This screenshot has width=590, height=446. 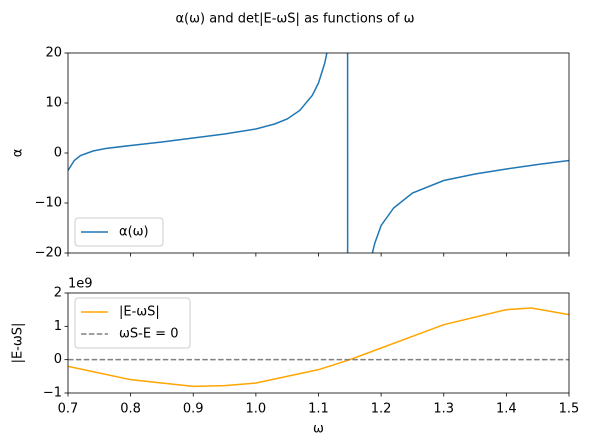 What do you see at coordinates (318, 429) in the screenshot?
I see `x-axis-label: ω` at bounding box center [318, 429].